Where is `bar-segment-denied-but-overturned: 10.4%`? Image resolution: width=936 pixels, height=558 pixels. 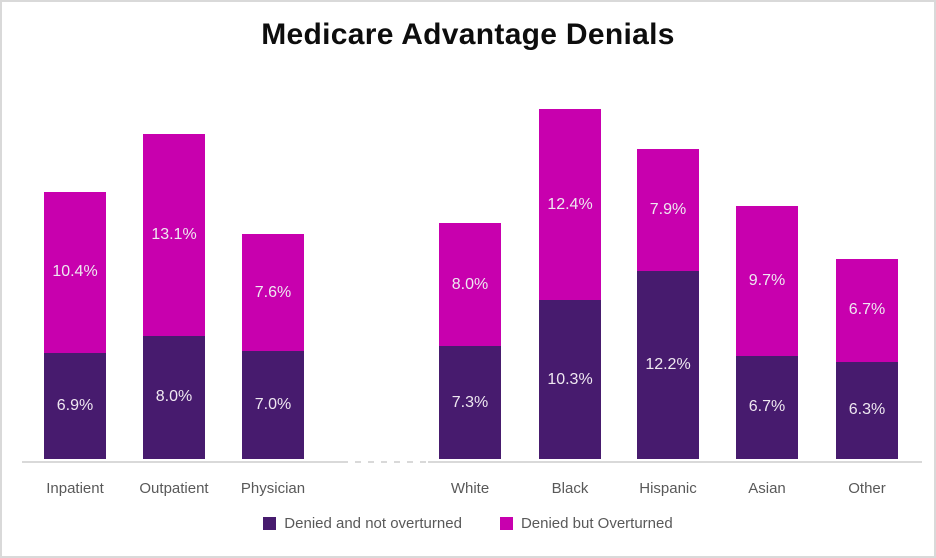 bar-segment-denied-but-overturned: 10.4% is located at coordinates (75, 272).